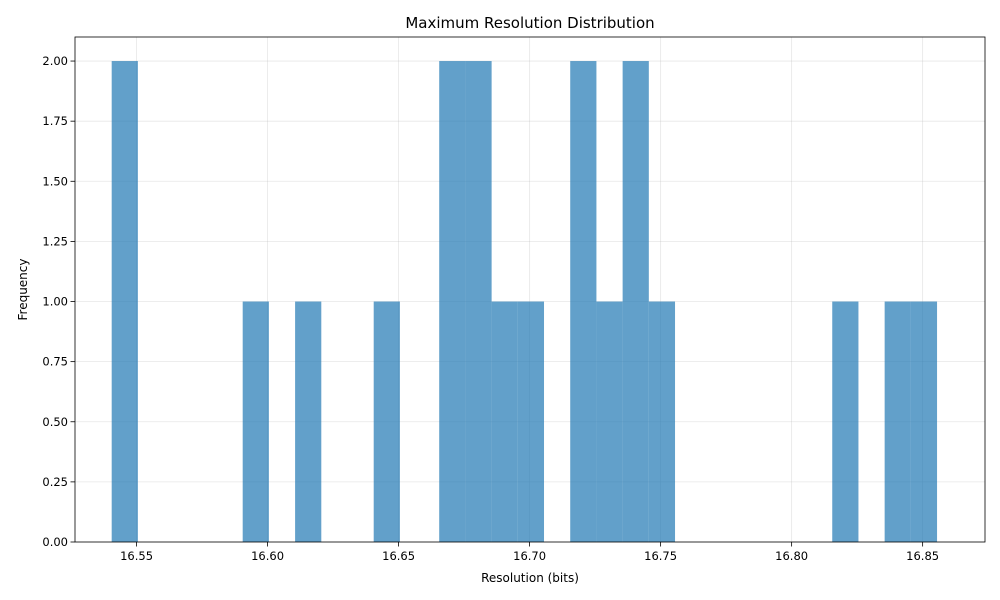 Image resolution: width=1000 pixels, height=600 pixels. I want to click on y-tick-label: 1.25, so click(55, 241).